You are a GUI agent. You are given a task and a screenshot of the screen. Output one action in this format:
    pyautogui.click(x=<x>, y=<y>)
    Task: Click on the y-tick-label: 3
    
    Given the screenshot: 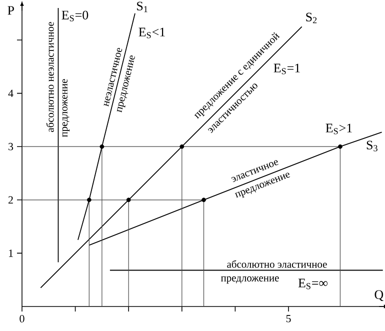 What is the action you would take?
    pyautogui.click(x=11, y=146)
    